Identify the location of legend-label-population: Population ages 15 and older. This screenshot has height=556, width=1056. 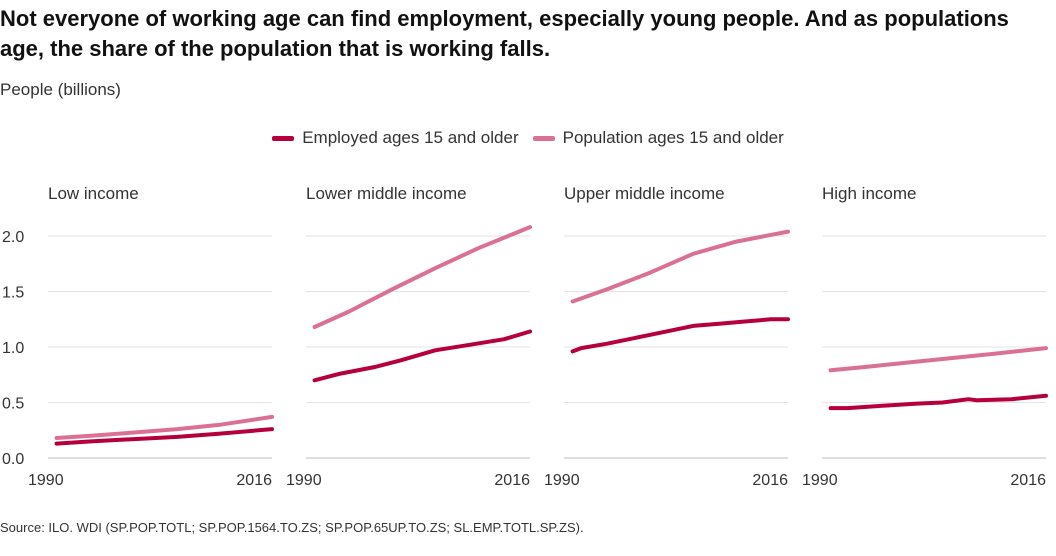
(673, 137).